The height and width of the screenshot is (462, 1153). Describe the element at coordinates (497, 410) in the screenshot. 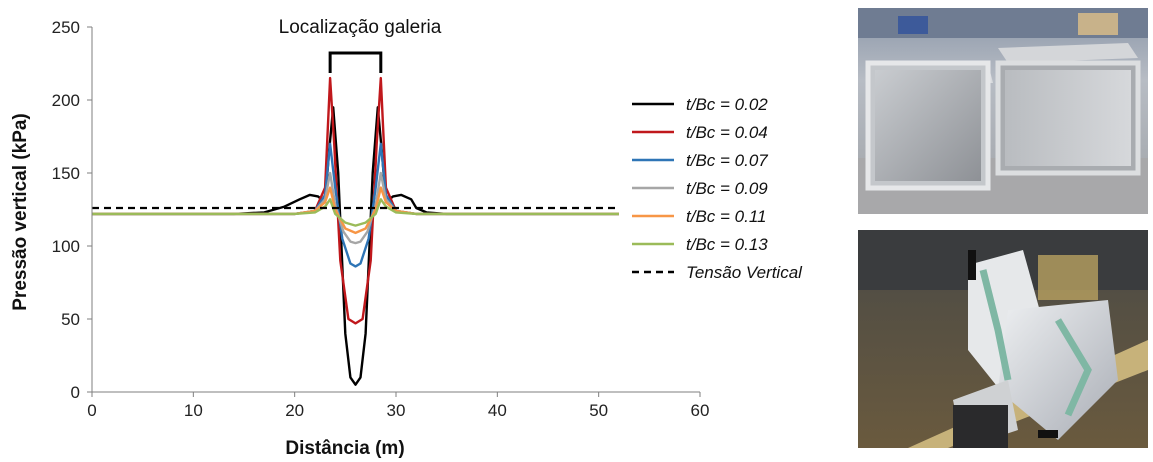

I see `x-tick-label: 40` at that location.